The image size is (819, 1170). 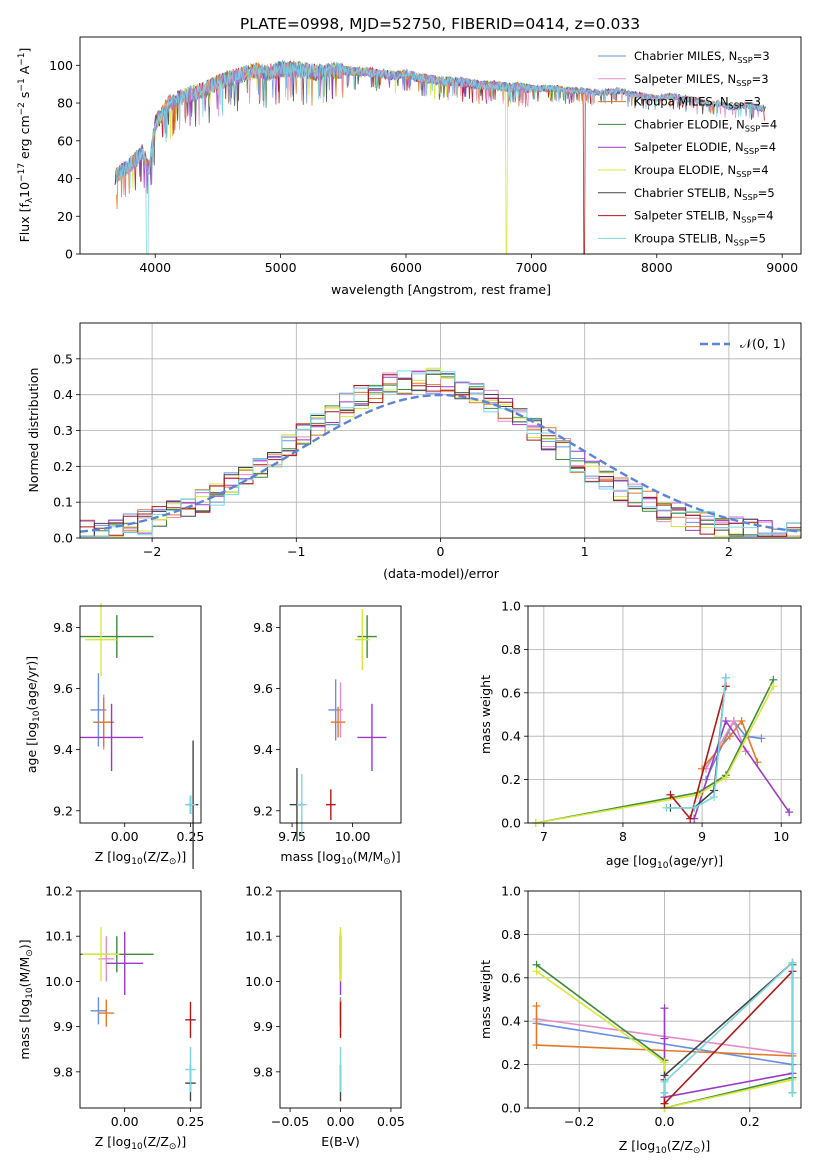 What do you see at coordinates (290, 1121) in the screenshot?
I see `x-tick-label: −0.05` at bounding box center [290, 1121].